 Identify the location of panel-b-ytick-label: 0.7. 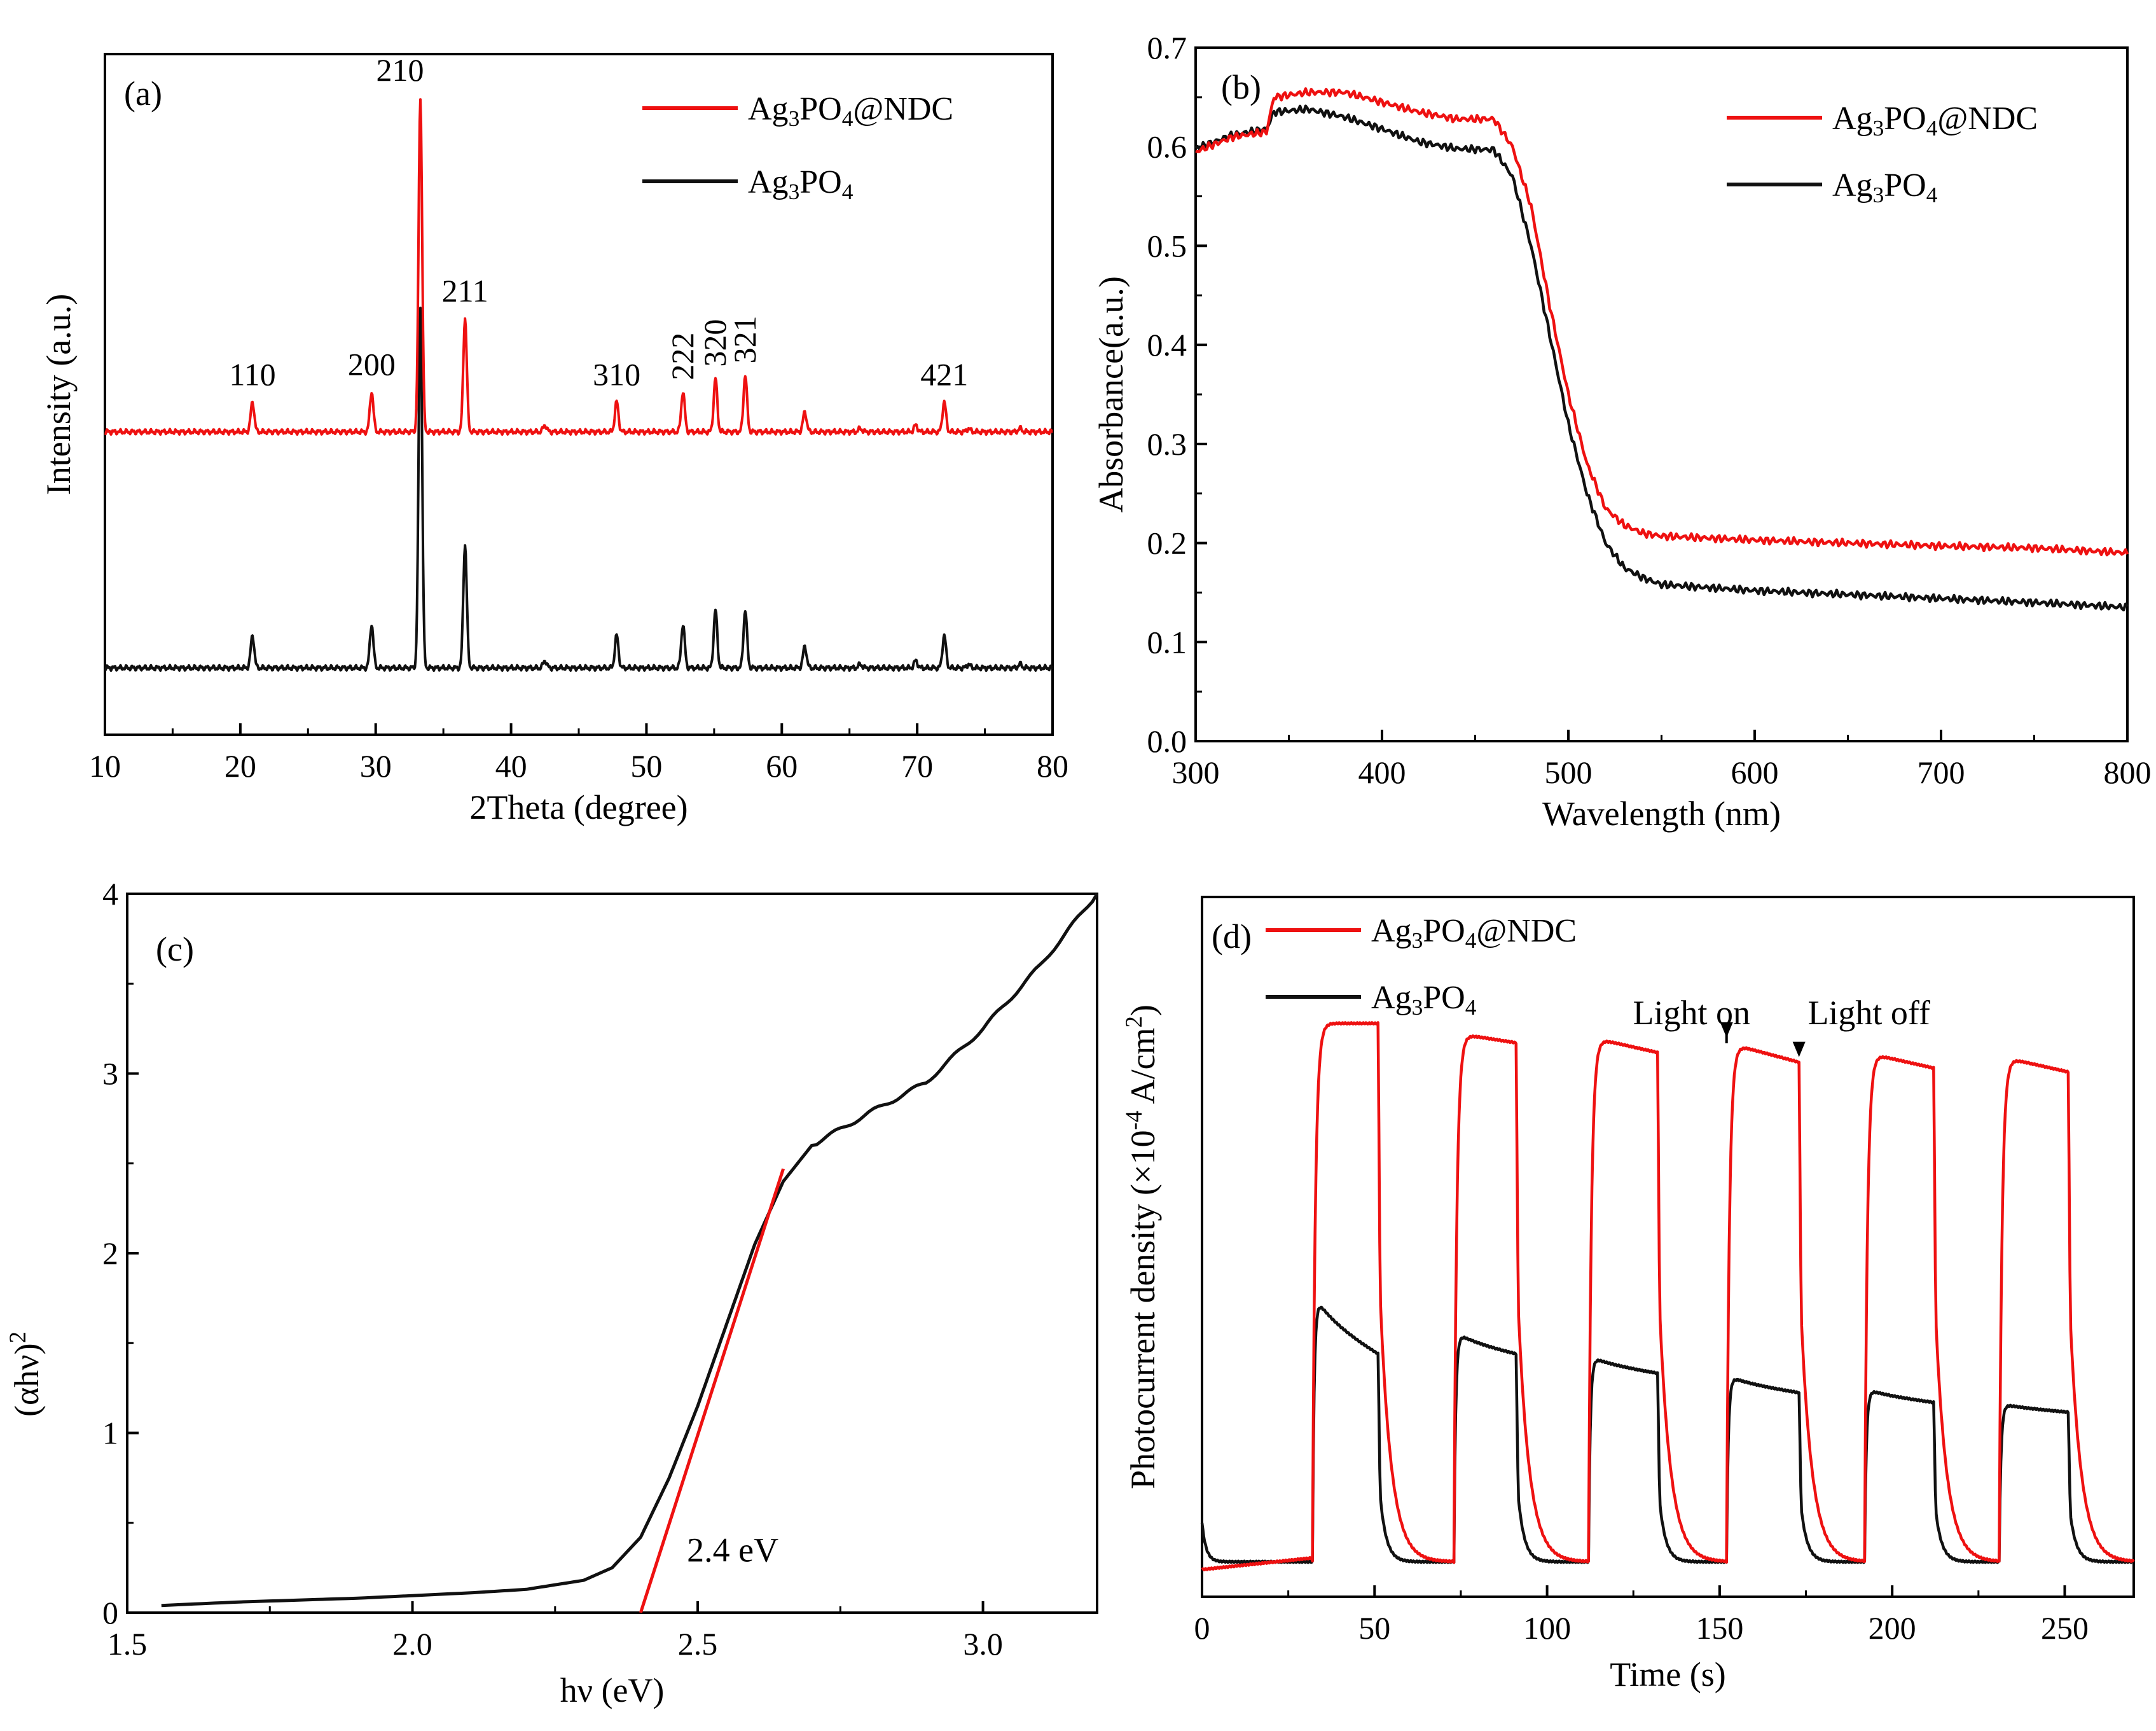
(1167, 48).